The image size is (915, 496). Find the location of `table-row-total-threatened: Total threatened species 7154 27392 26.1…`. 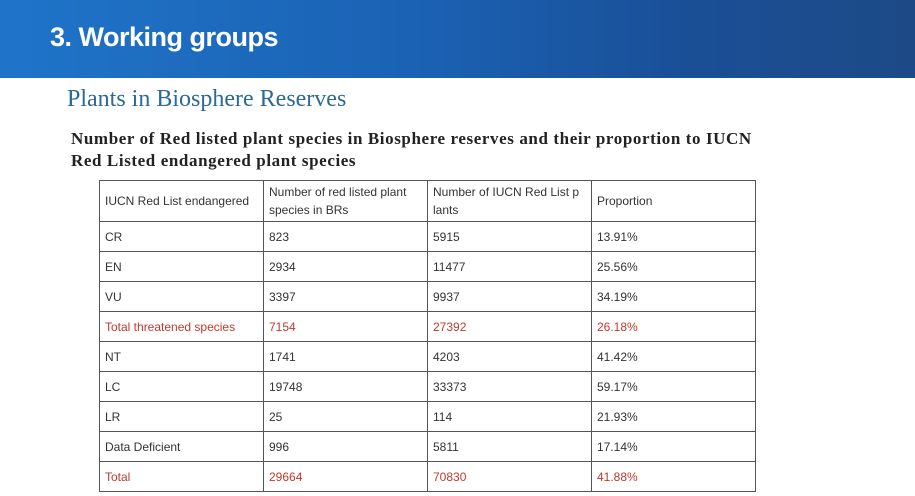

table-row-total-threatened: Total threatened species 7154 27392 26.1… is located at coordinates (427, 326).